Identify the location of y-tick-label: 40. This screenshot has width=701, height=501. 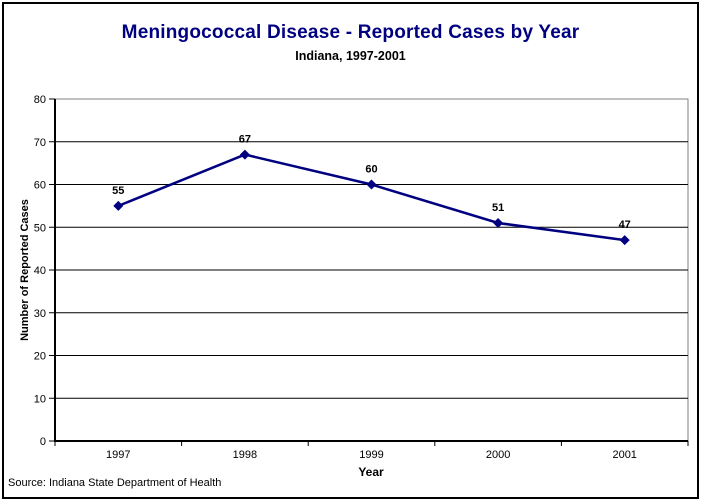
(40, 271).